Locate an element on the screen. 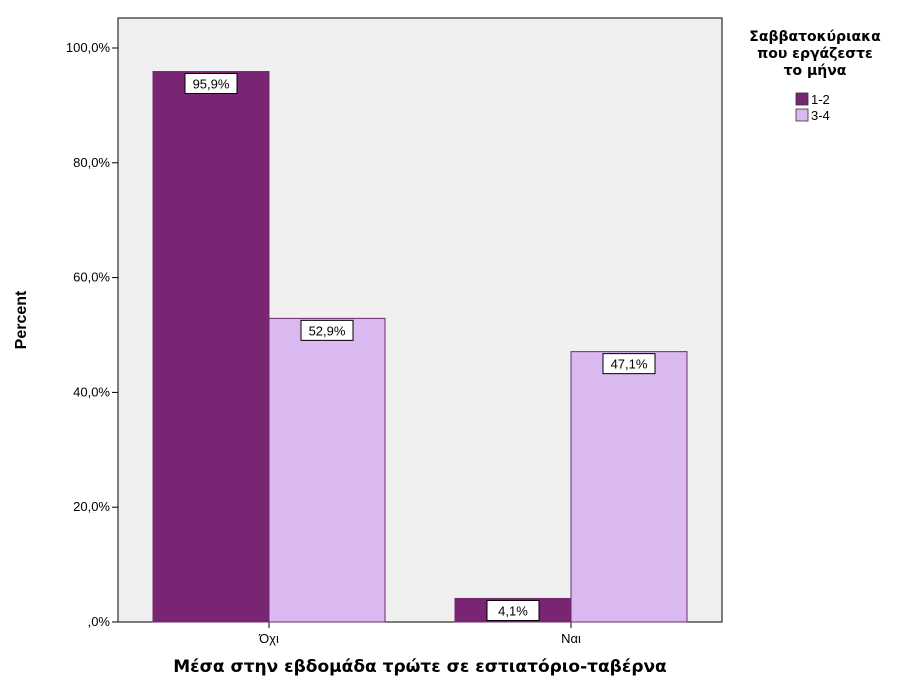  legend-label-1-2: 1-2 is located at coordinates (820, 99).